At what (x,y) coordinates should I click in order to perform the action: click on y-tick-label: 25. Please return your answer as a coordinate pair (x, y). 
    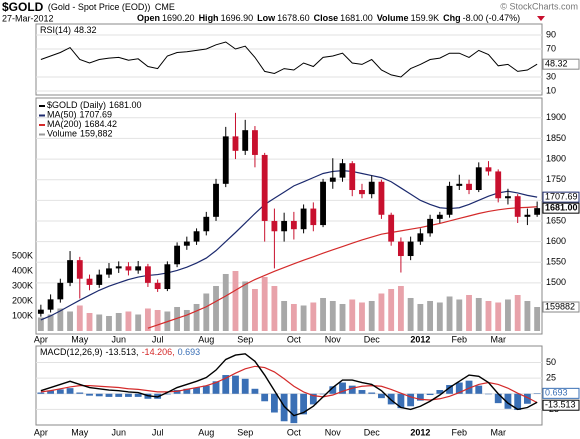
    Looking at the image, I should click on (551, 378).